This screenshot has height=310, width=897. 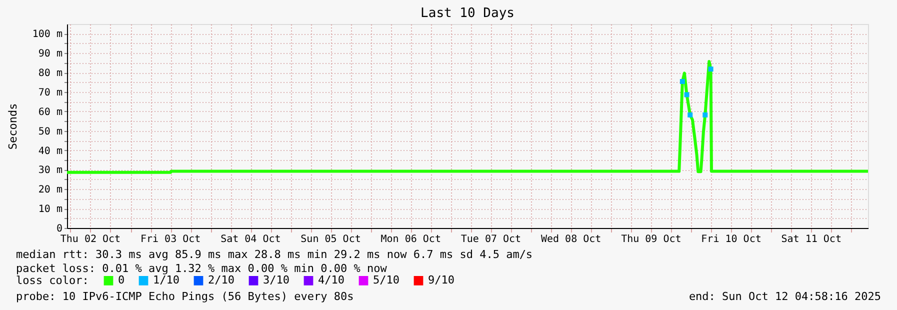 I want to click on legend-label: 4/10, so click(x=331, y=280).